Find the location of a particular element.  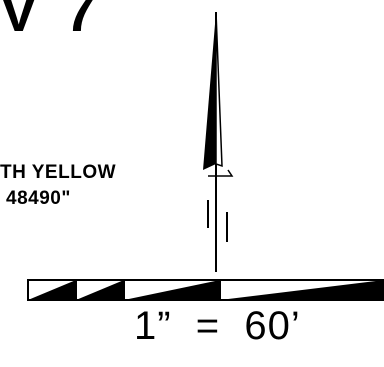

north-arrow-head-left is located at coordinates (209, 91).